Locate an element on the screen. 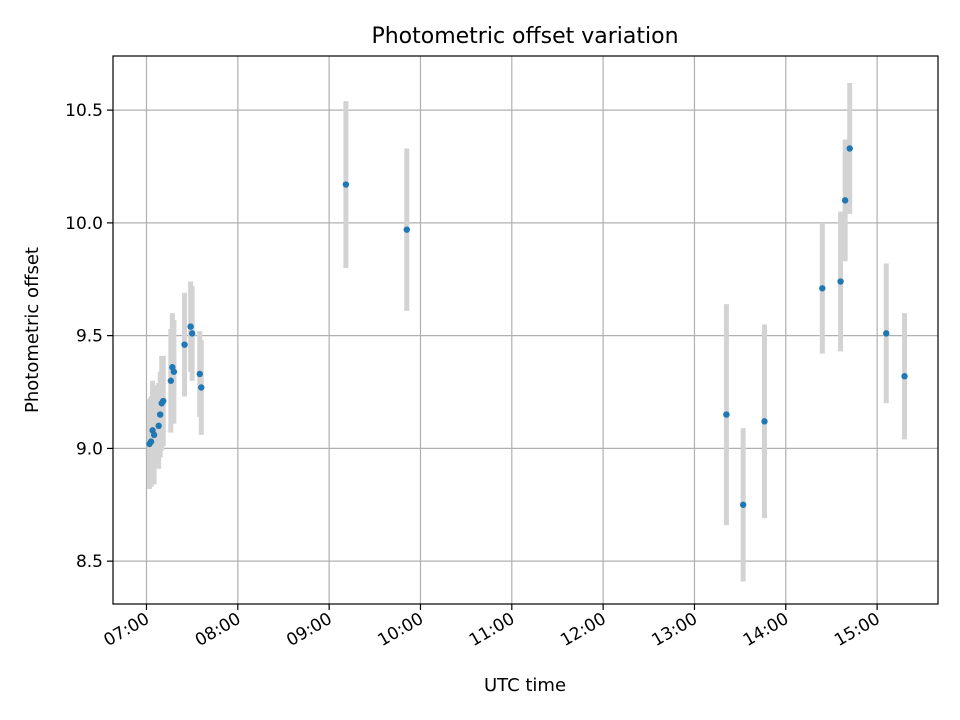 The width and height of the screenshot is (960, 720). y-axis-ticks: 8.5 9.0 9.5 10.0 10.5 is located at coordinates (89, 336).